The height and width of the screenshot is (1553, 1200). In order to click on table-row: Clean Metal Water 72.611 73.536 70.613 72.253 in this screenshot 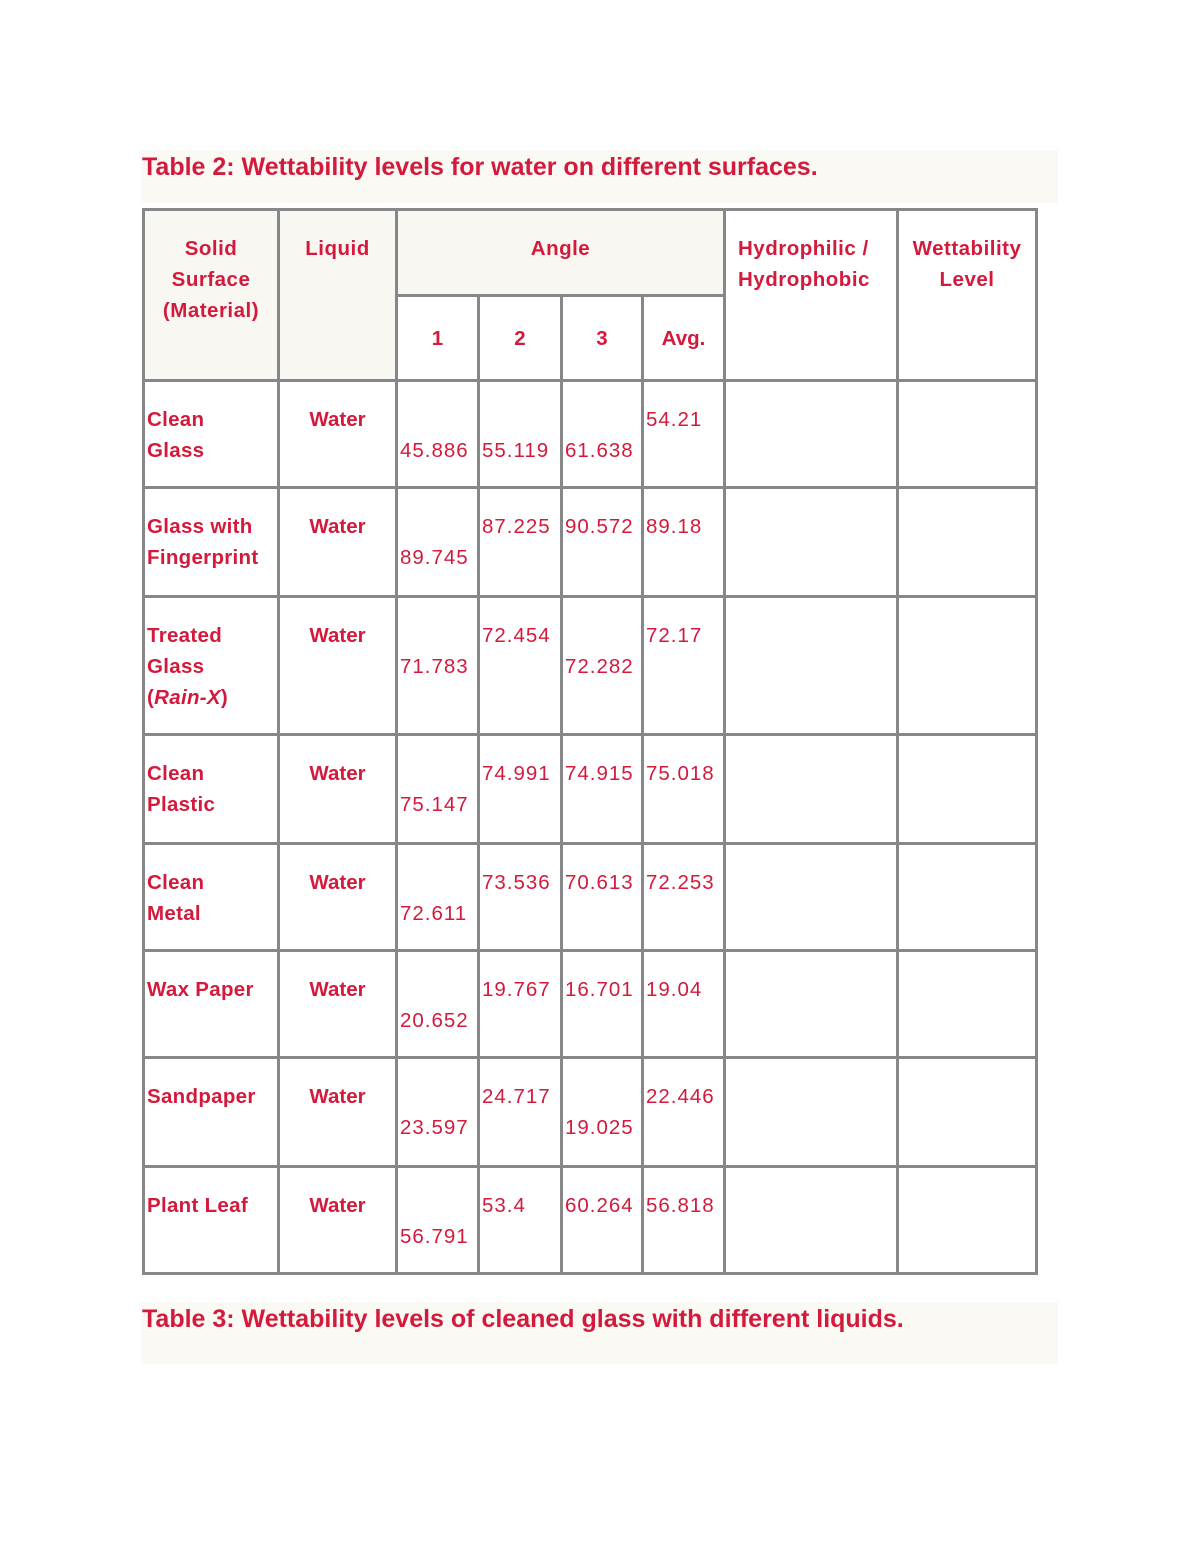, I will do `click(590, 897)`.